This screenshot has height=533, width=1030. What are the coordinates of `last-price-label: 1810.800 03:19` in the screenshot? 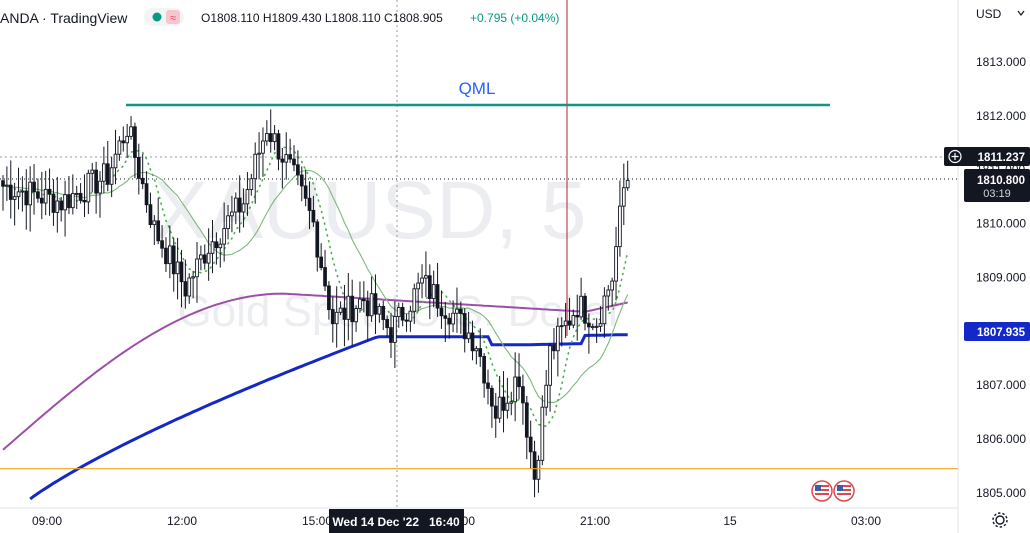 It's located at (997, 185).